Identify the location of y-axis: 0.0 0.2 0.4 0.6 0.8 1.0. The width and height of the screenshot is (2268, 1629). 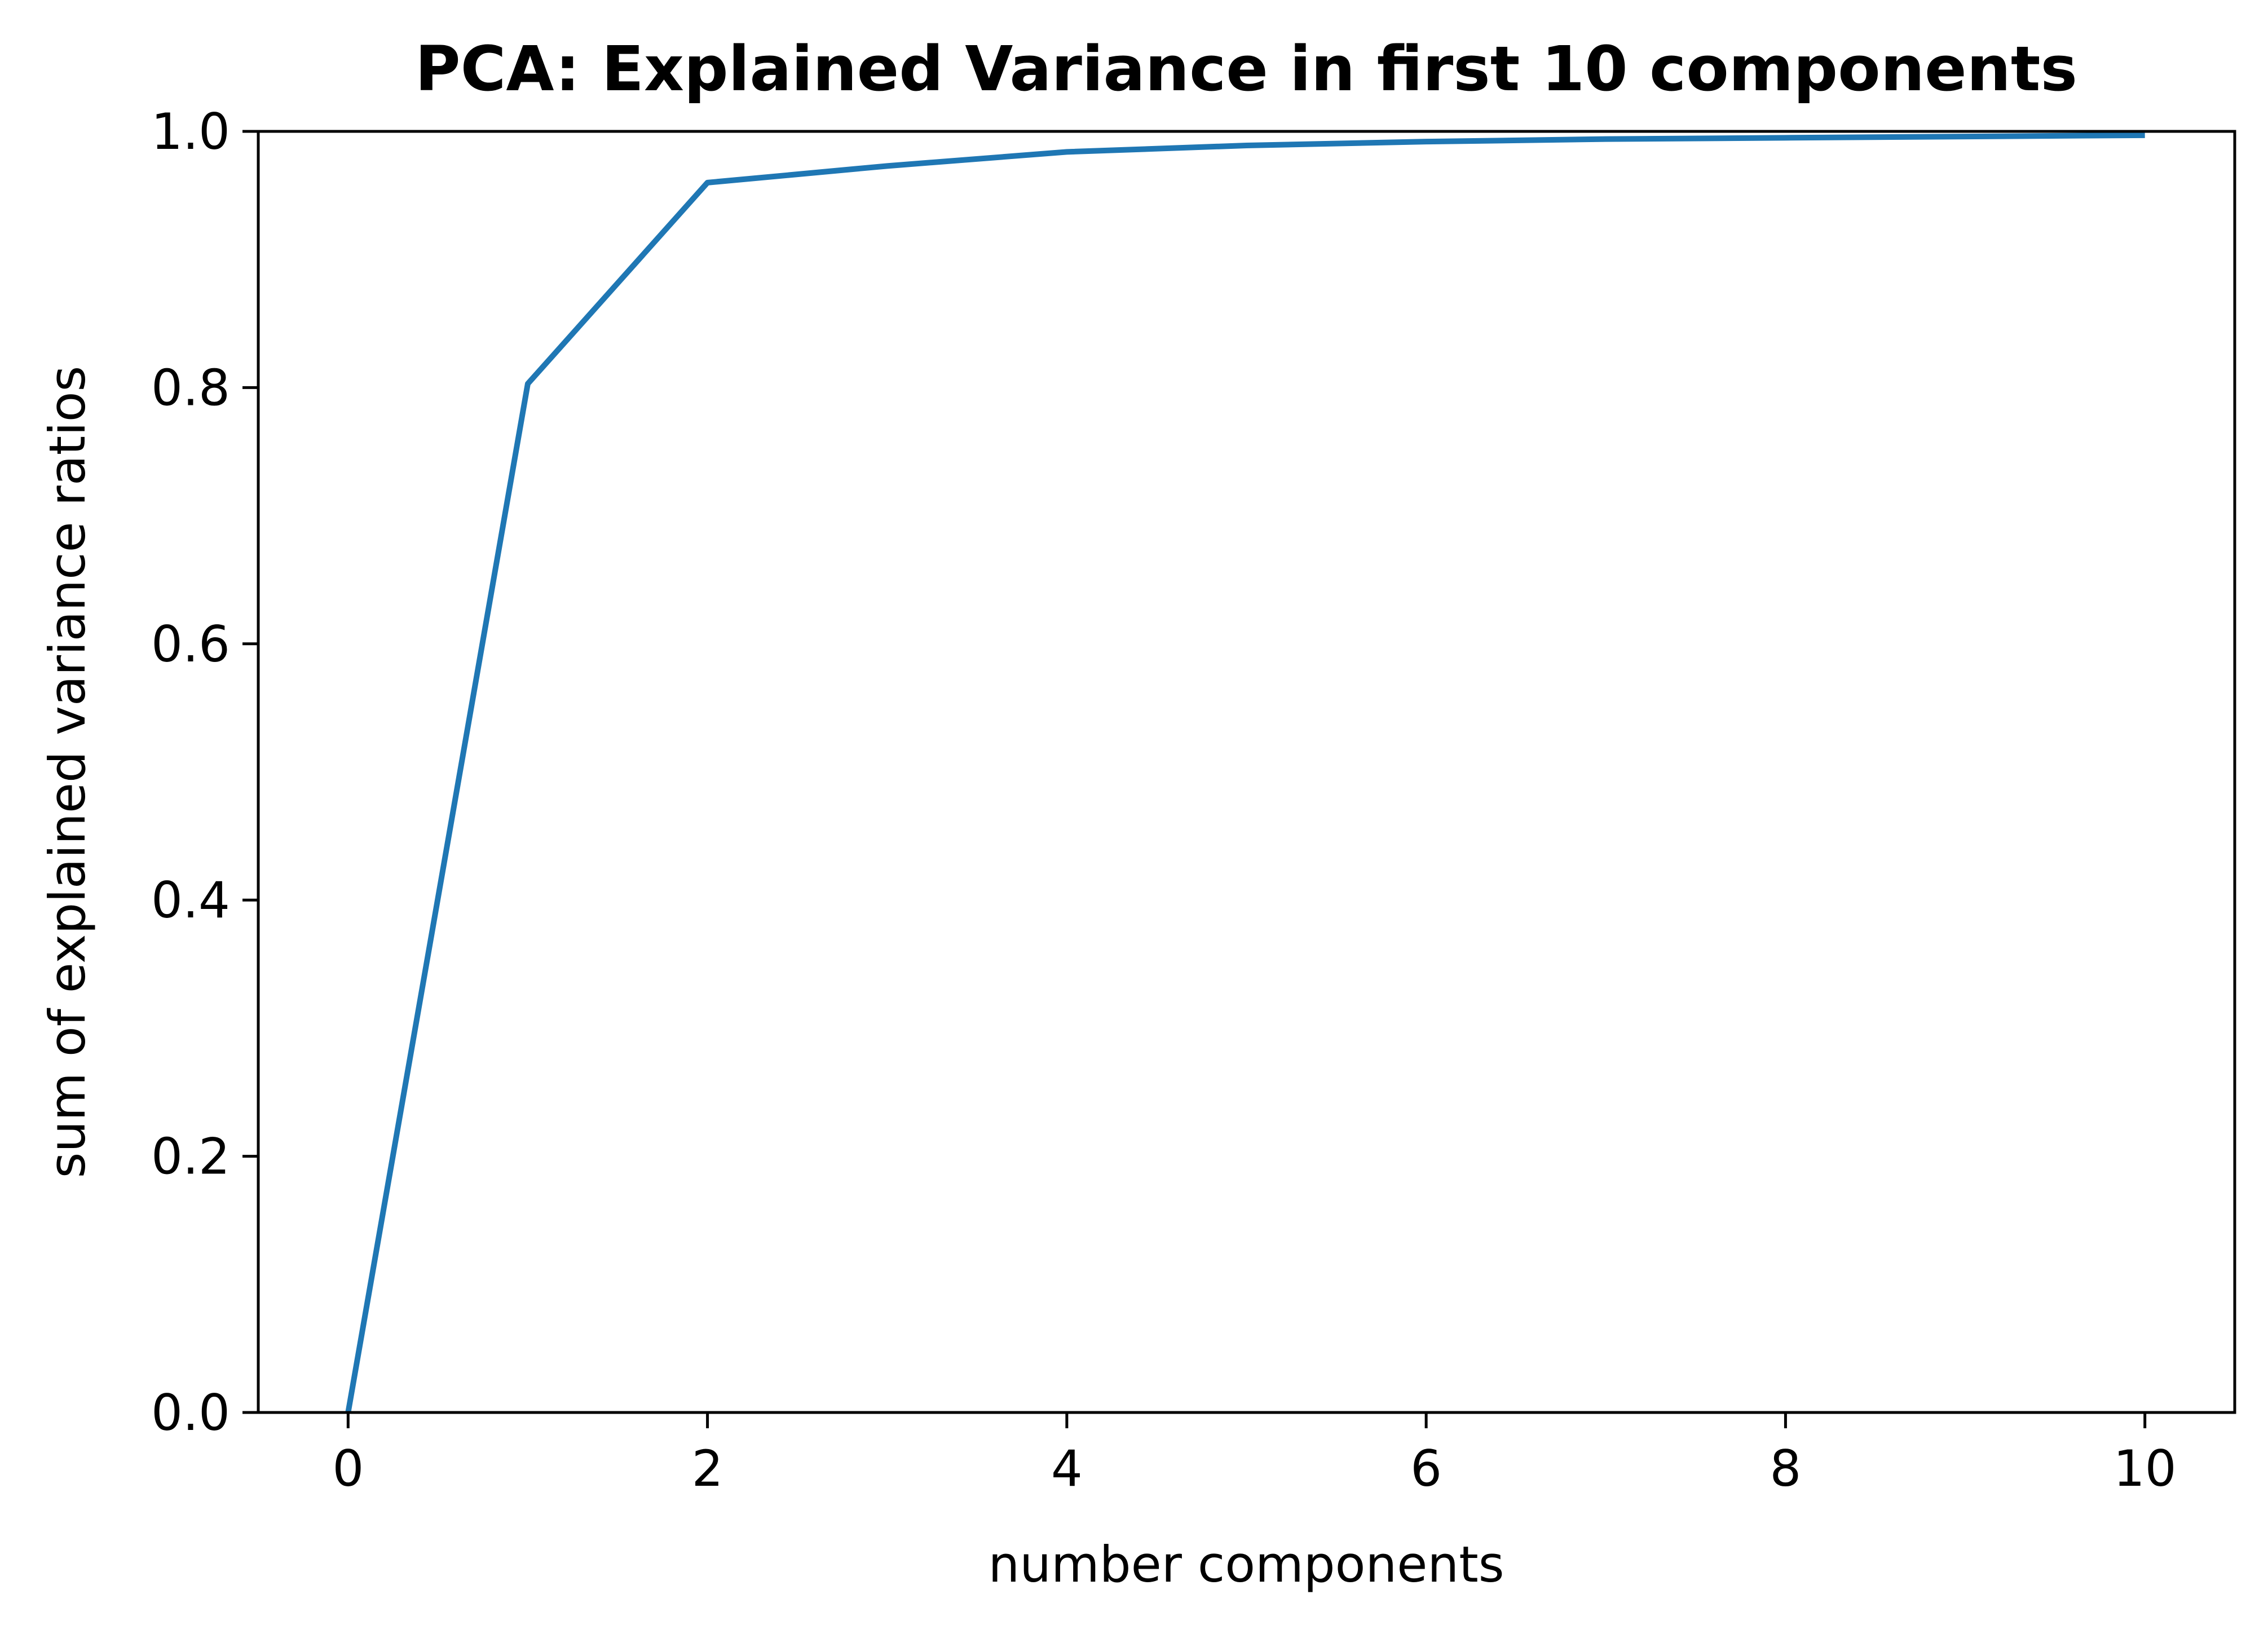
(204, 772).